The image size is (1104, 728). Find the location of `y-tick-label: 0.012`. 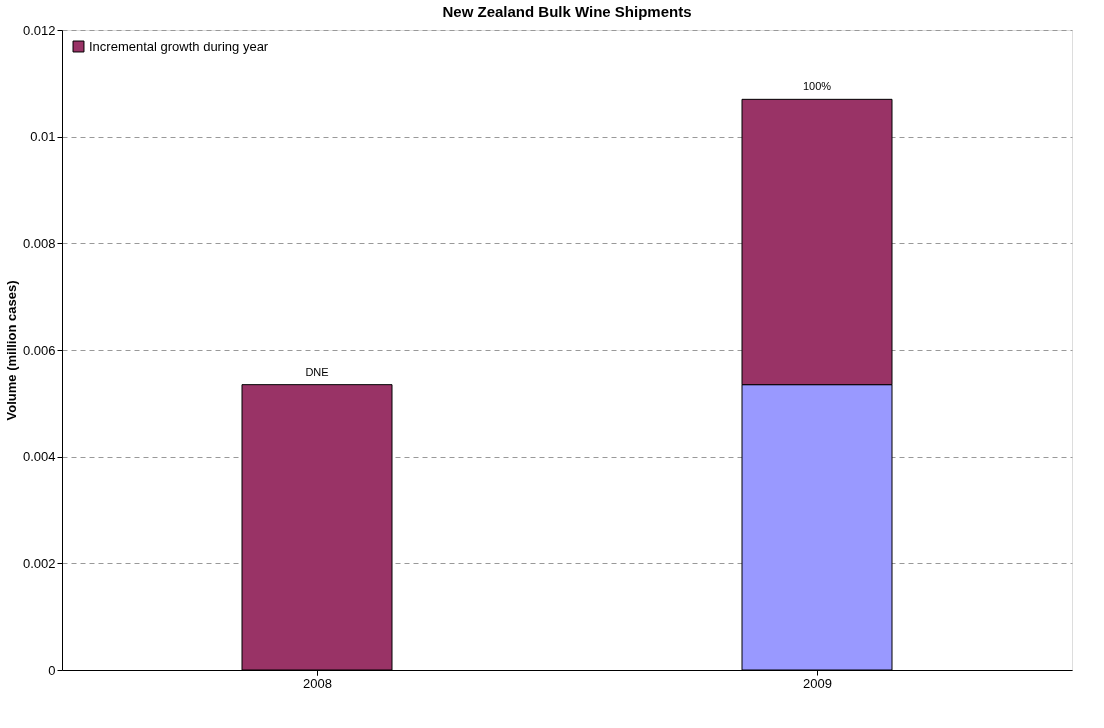

y-tick-label: 0.012 is located at coordinates (39, 30).